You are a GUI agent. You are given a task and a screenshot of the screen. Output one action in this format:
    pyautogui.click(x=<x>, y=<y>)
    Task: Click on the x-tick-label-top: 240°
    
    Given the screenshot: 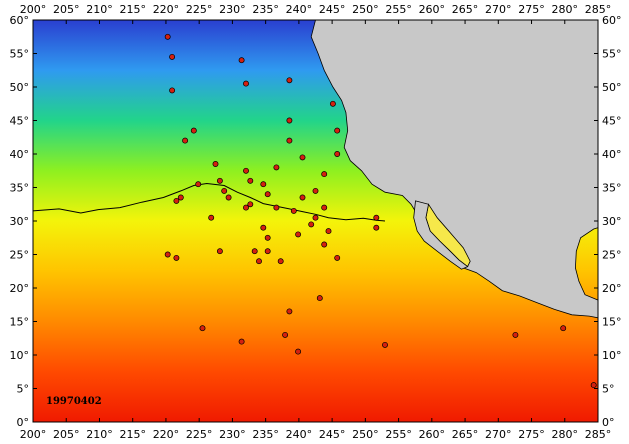 What is the action you would take?
    pyautogui.click(x=299, y=9)
    